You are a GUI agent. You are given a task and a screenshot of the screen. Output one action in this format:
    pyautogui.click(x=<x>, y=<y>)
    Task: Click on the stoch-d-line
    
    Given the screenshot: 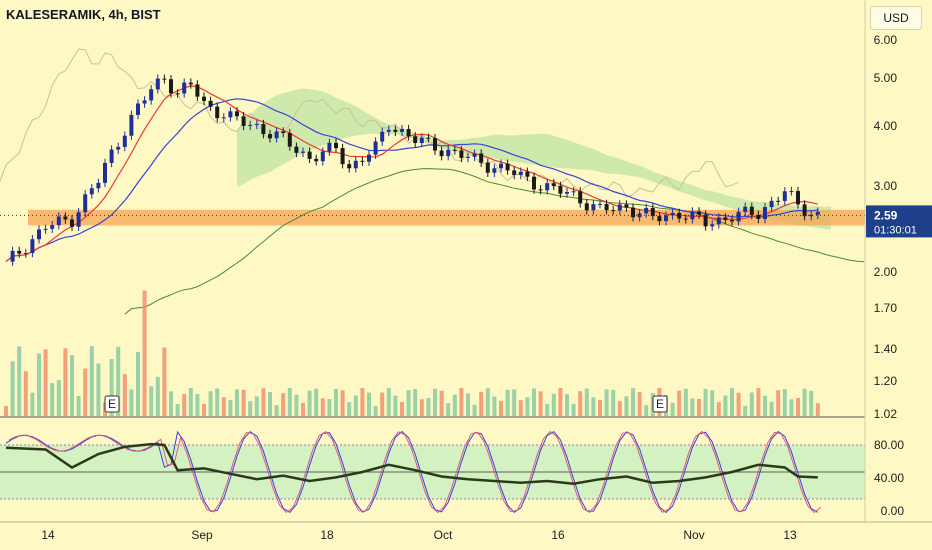 What is the action you would take?
    pyautogui.click(x=415, y=472)
    